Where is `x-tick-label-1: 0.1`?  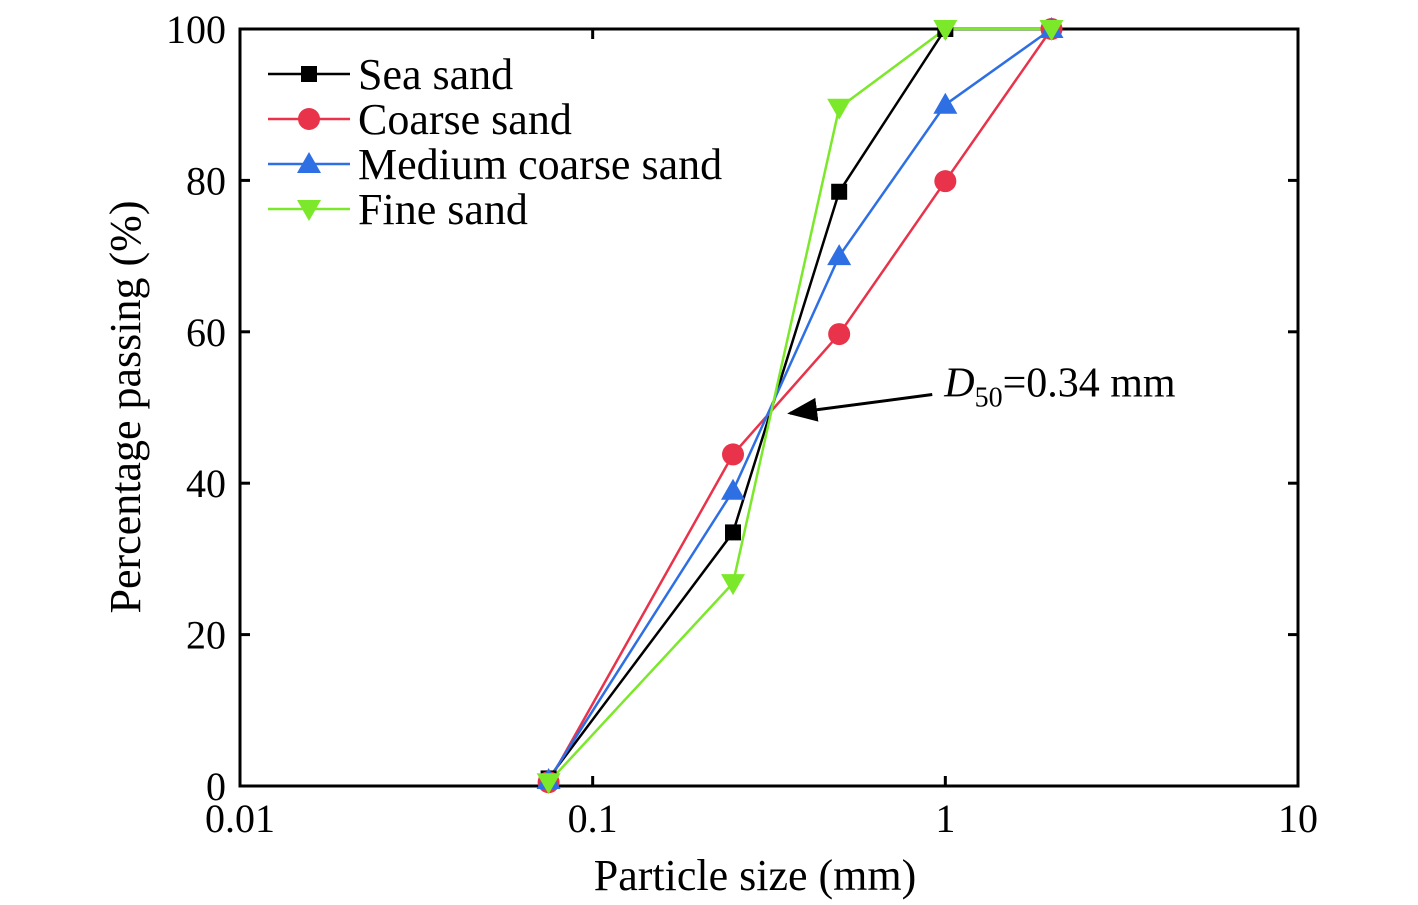
x-tick-label-1: 0.1 is located at coordinates (593, 818).